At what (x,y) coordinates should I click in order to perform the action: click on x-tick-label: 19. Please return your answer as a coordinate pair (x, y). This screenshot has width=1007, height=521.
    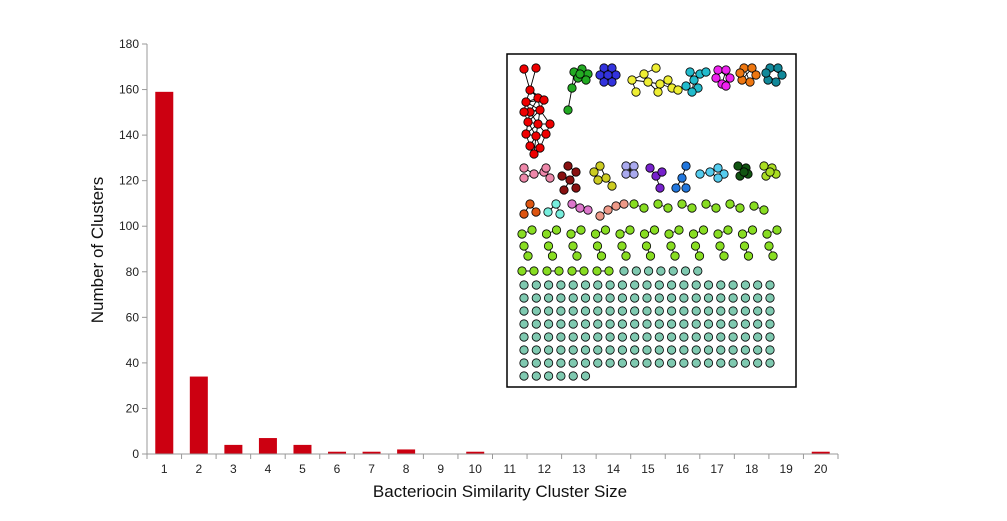
    Looking at the image, I should click on (786, 469).